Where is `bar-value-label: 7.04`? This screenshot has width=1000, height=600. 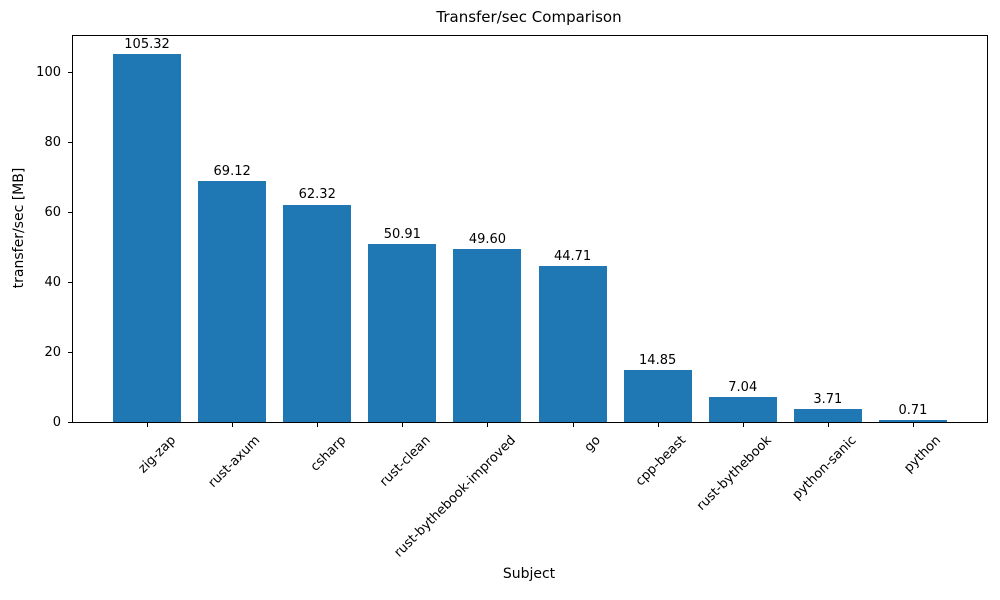 bar-value-label: 7.04 is located at coordinates (743, 388).